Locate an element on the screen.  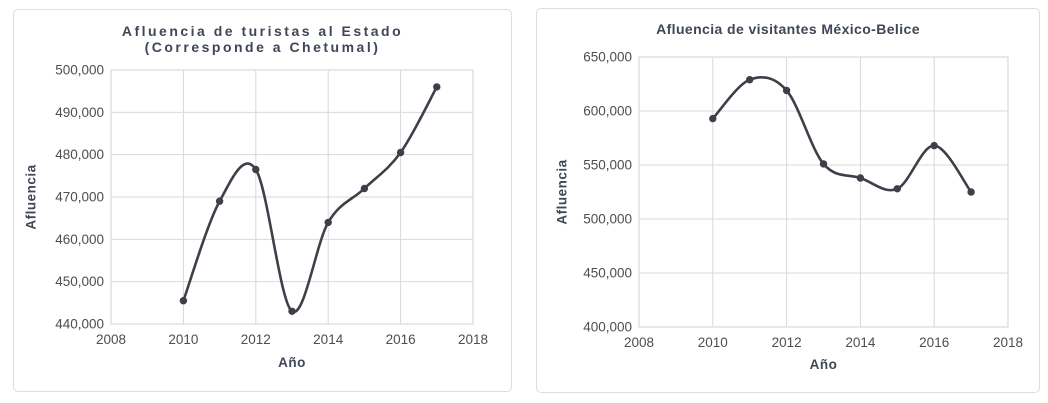
svg-text: 440,000 is located at coordinates (79, 324).